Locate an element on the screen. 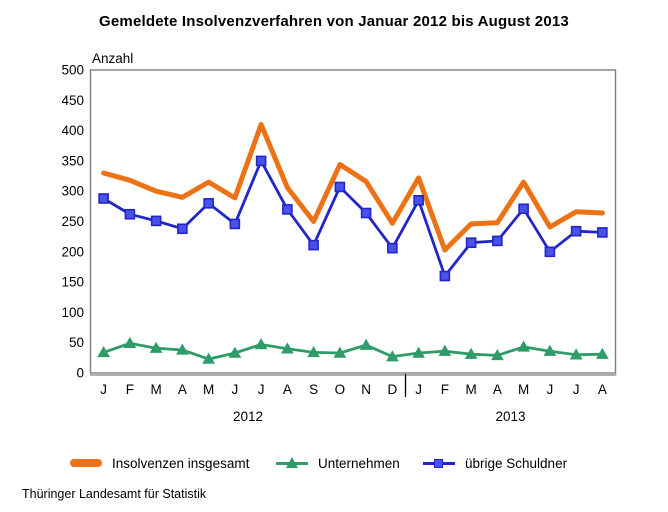 The image size is (668, 512). legend-item-other-debtors: übrige Schuldner is located at coordinates (495, 463).